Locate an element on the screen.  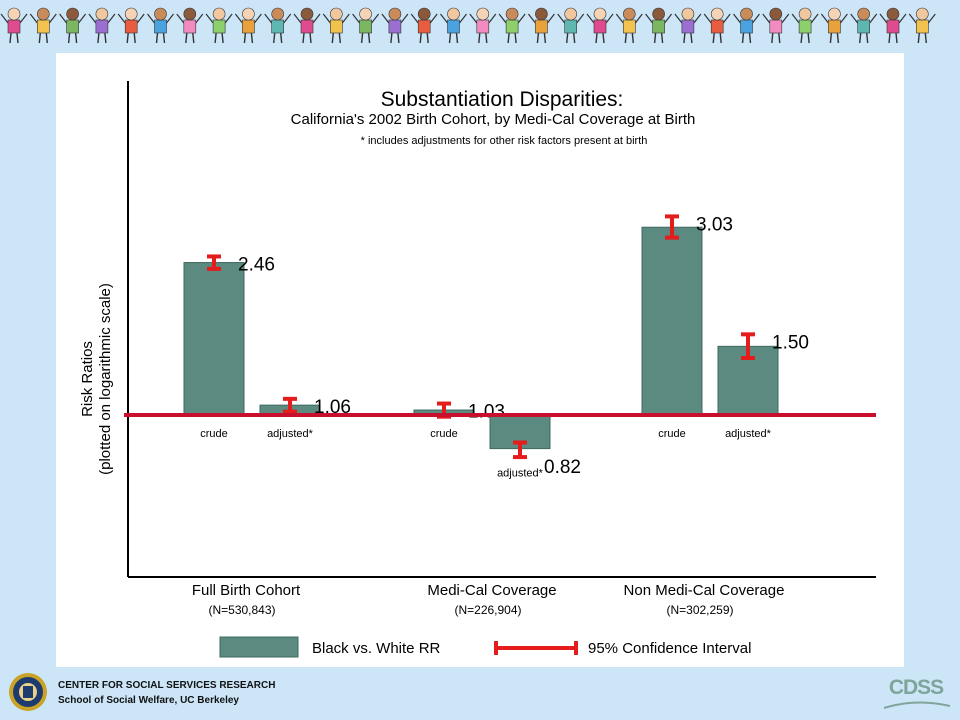
y-axis-label-line1: Risk Ratios is located at coordinates (87, 379).